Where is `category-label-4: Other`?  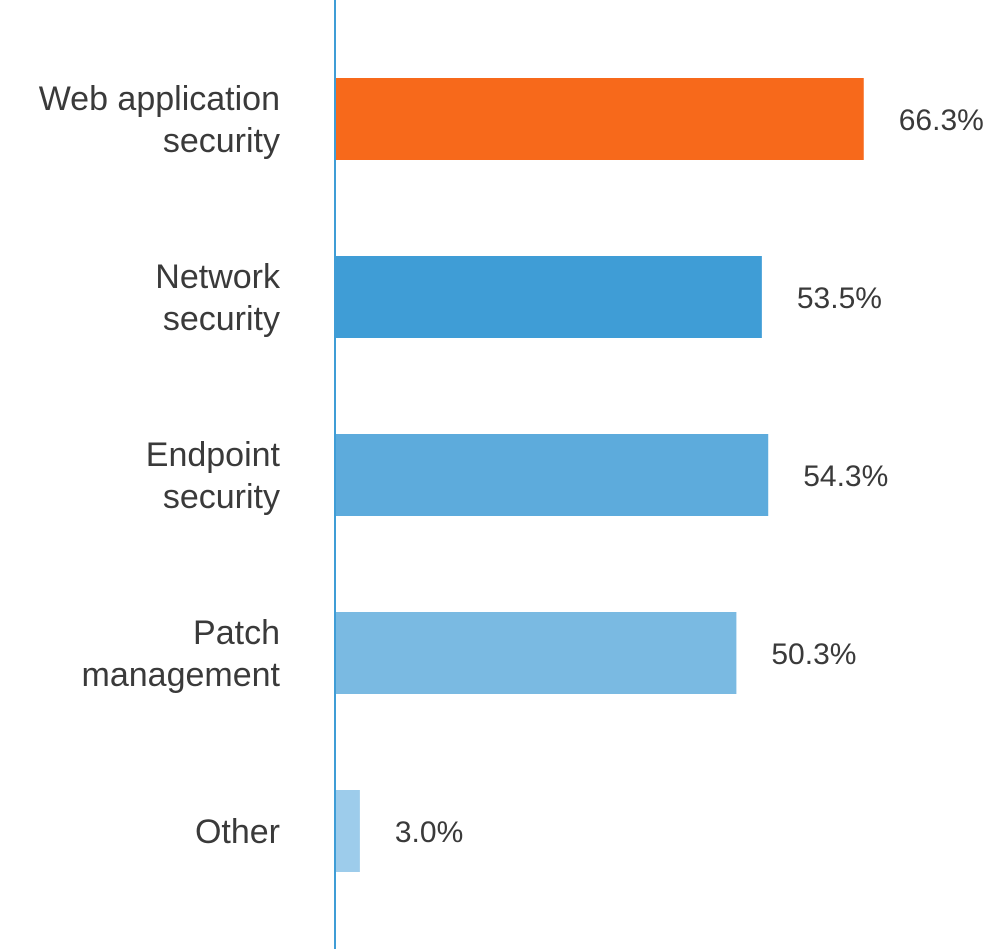 category-label-4: Other is located at coordinates (237, 832).